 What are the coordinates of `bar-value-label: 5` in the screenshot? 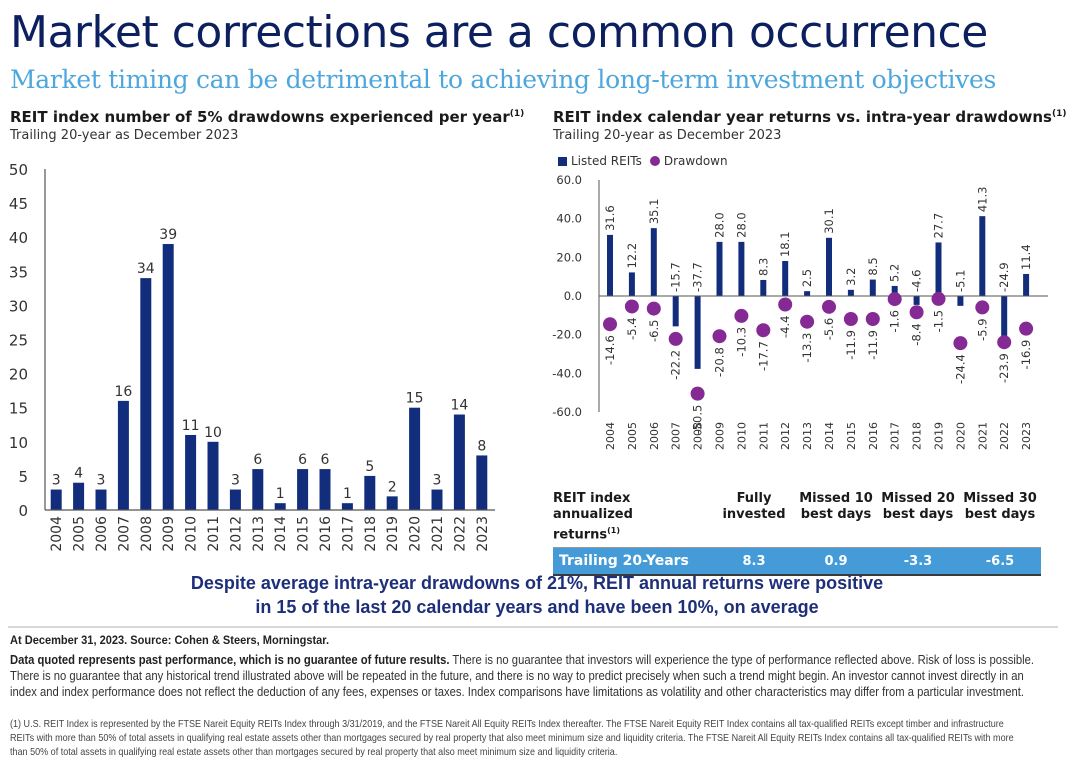 It's located at (369, 467).